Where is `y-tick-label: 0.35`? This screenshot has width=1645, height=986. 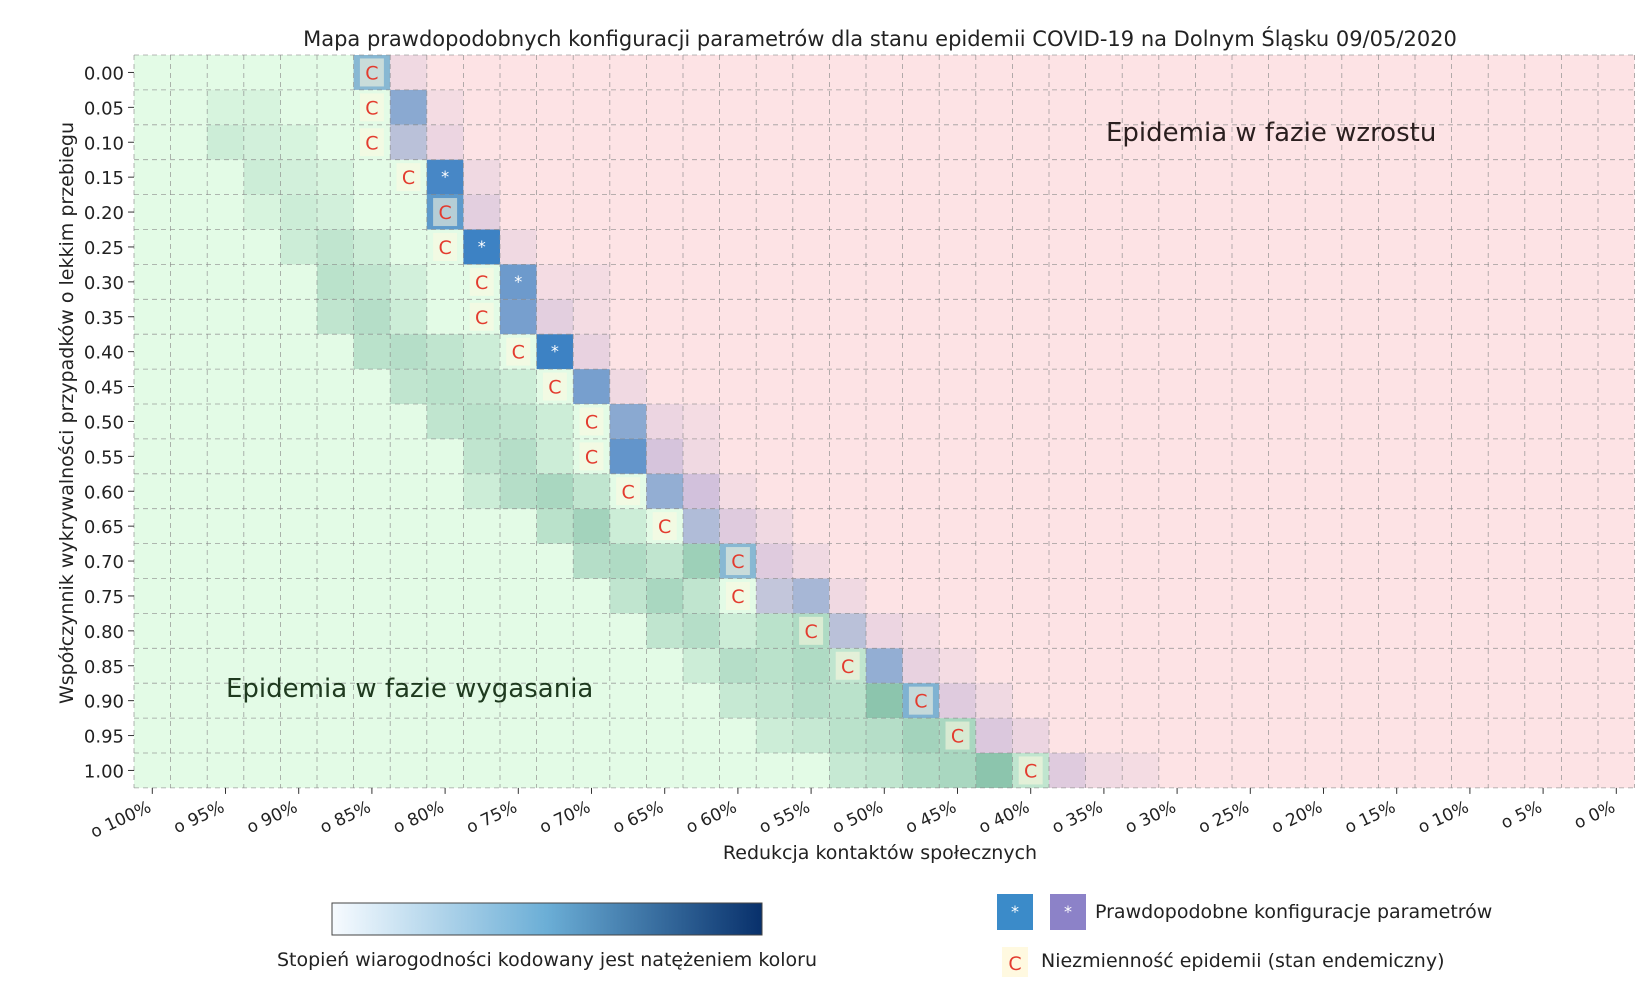 y-tick-label: 0.35 is located at coordinates (104, 318).